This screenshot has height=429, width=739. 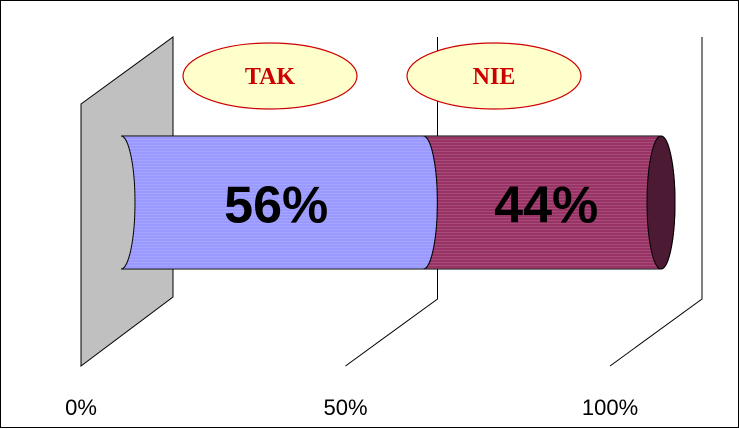 I want to click on x-tick-label: 50%, so click(x=345, y=407).